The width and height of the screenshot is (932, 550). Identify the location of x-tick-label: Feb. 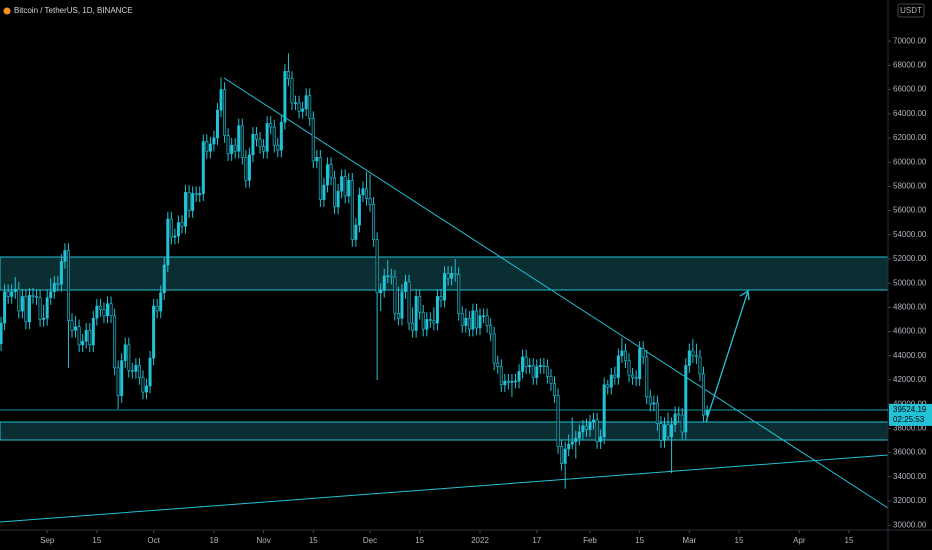
(590, 540).